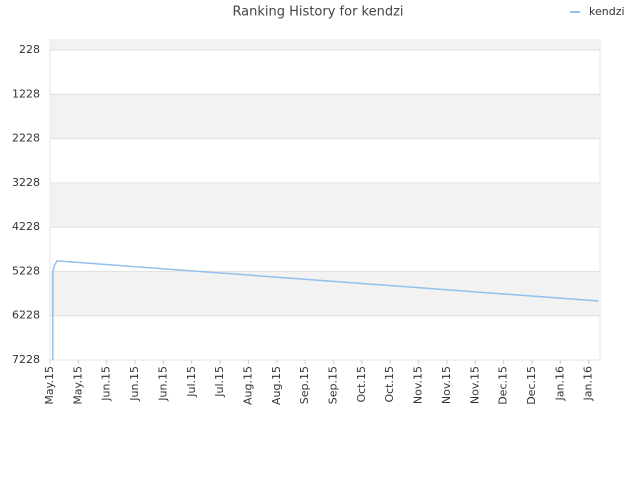  Describe the element at coordinates (26, 138) in the screenshot. I see `y-tick-label: 2228` at that location.